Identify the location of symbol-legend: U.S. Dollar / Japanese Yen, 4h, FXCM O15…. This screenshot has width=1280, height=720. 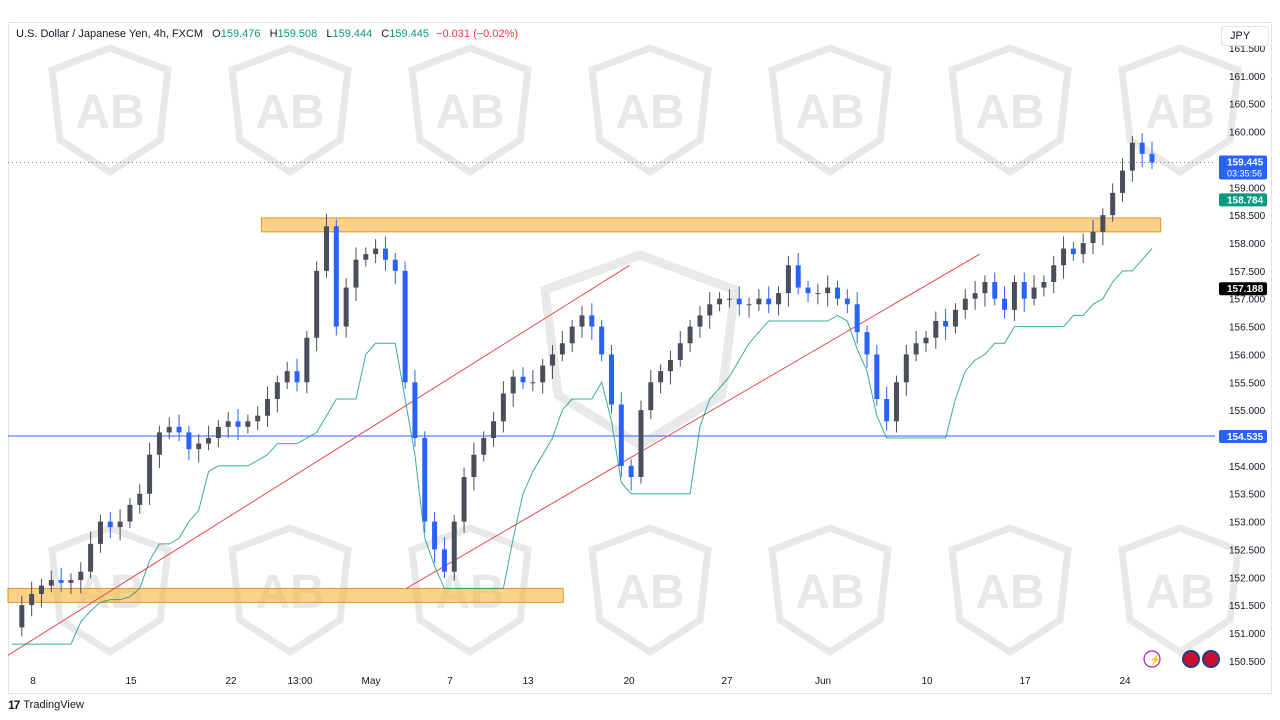
(267, 34).